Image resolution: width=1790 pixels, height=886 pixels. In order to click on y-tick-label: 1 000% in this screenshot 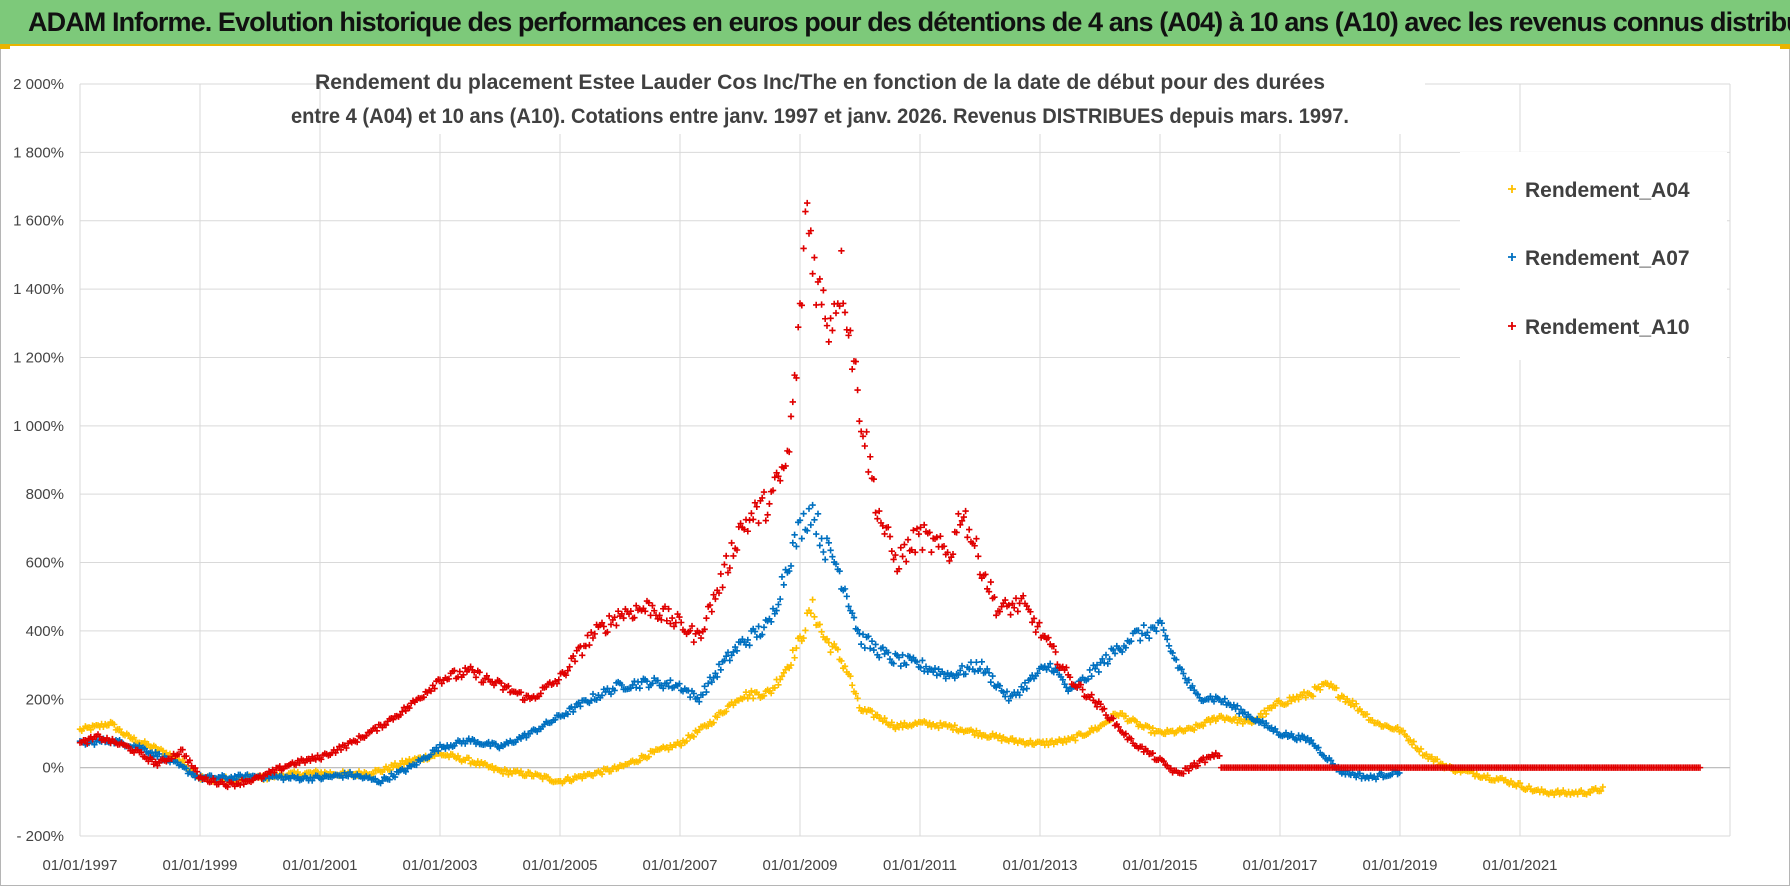, I will do `click(38, 426)`.